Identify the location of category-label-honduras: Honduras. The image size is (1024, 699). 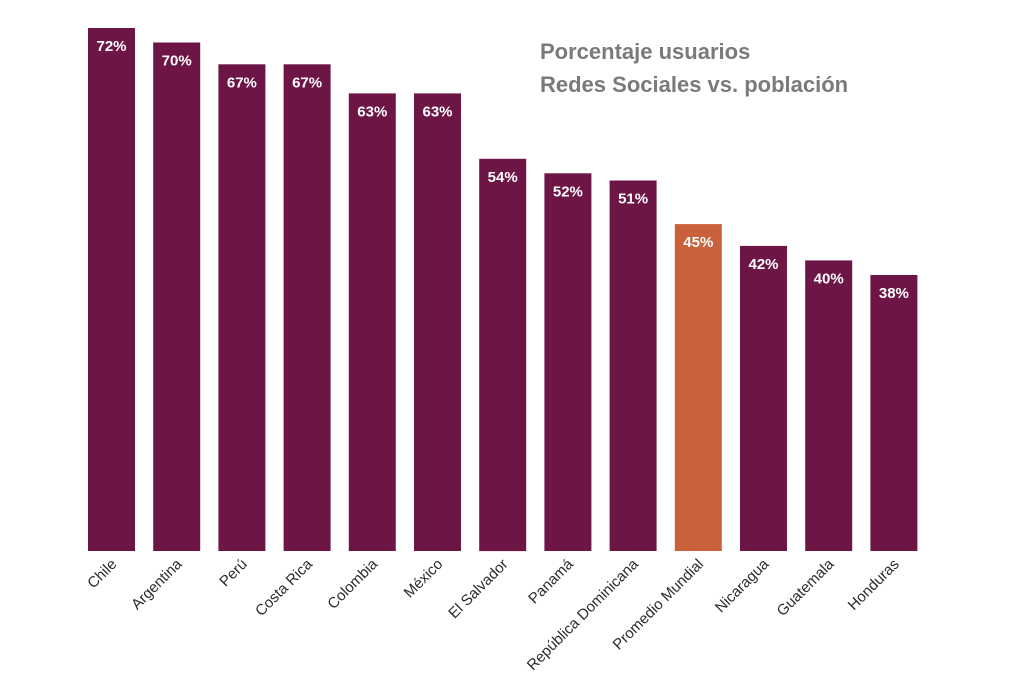
(874, 585).